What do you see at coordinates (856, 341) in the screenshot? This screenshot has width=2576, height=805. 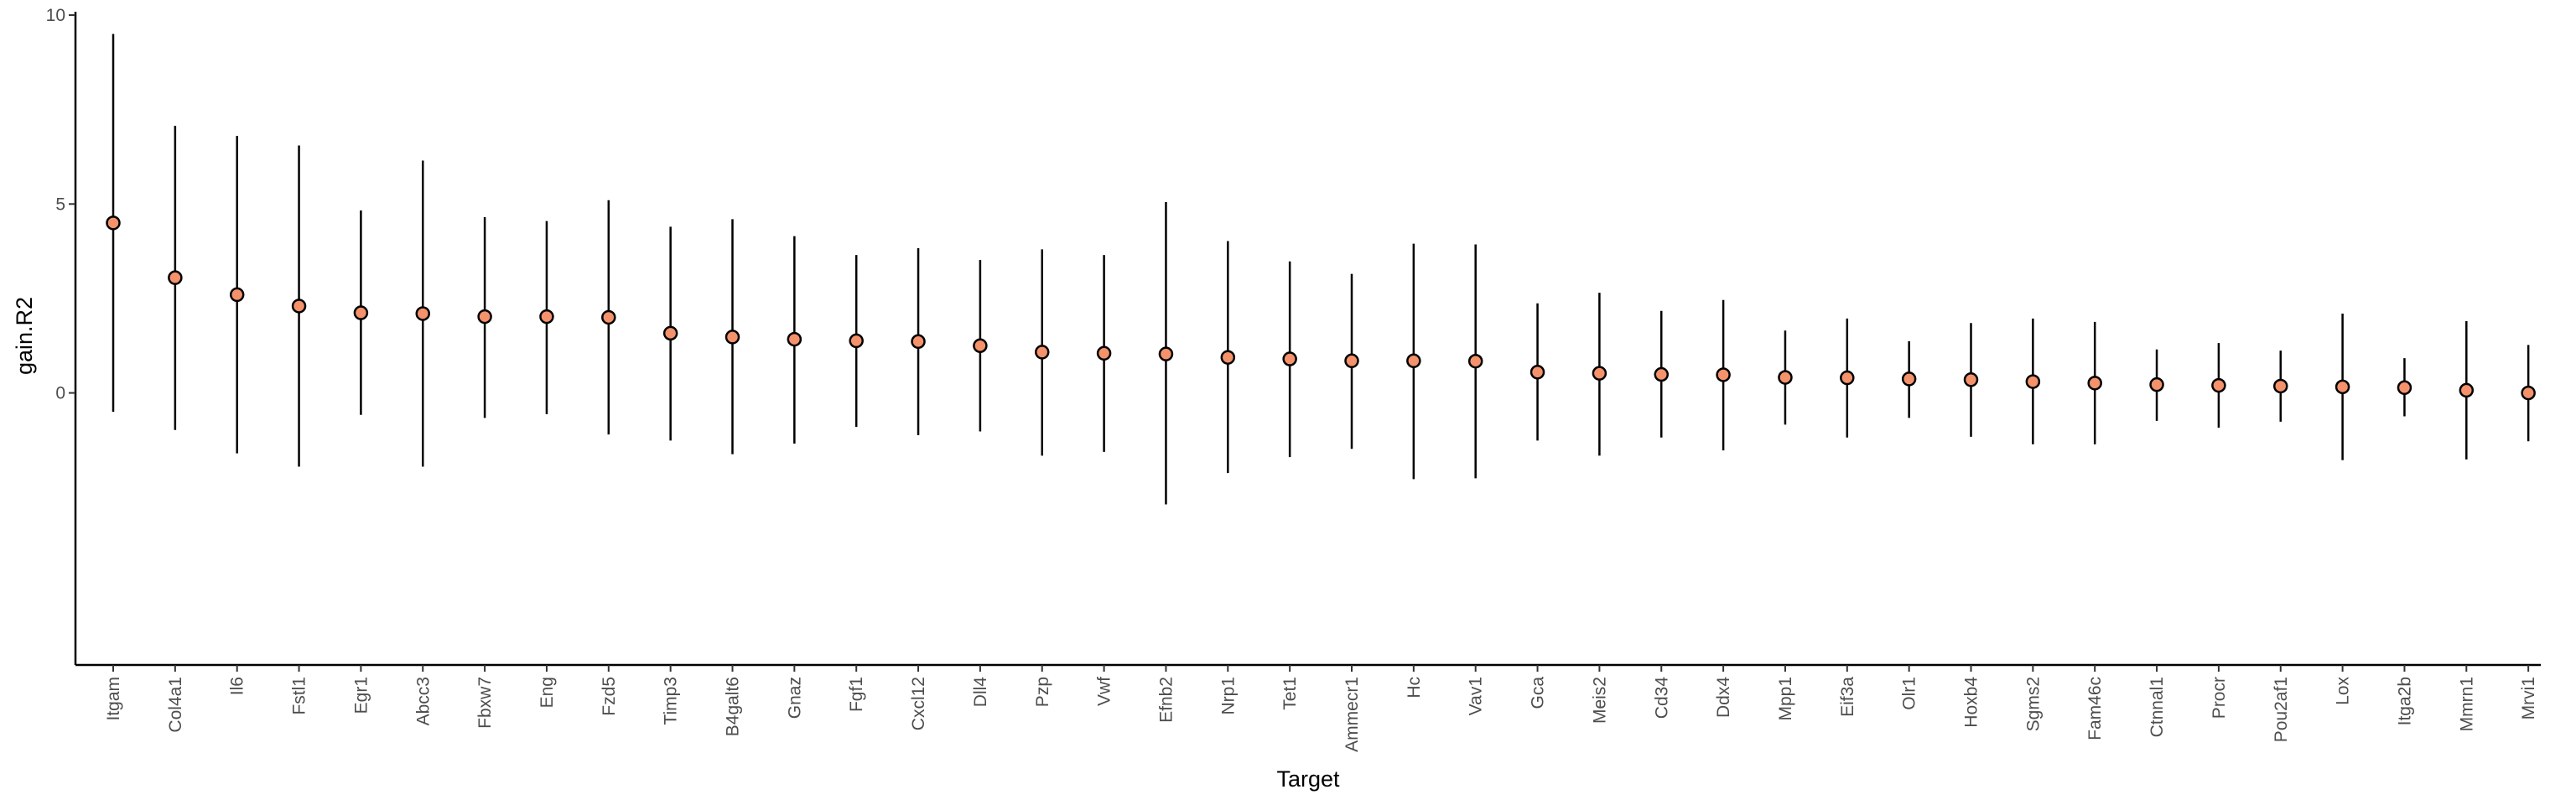 I see `point-fgf1` at bounding box center [856, 341].